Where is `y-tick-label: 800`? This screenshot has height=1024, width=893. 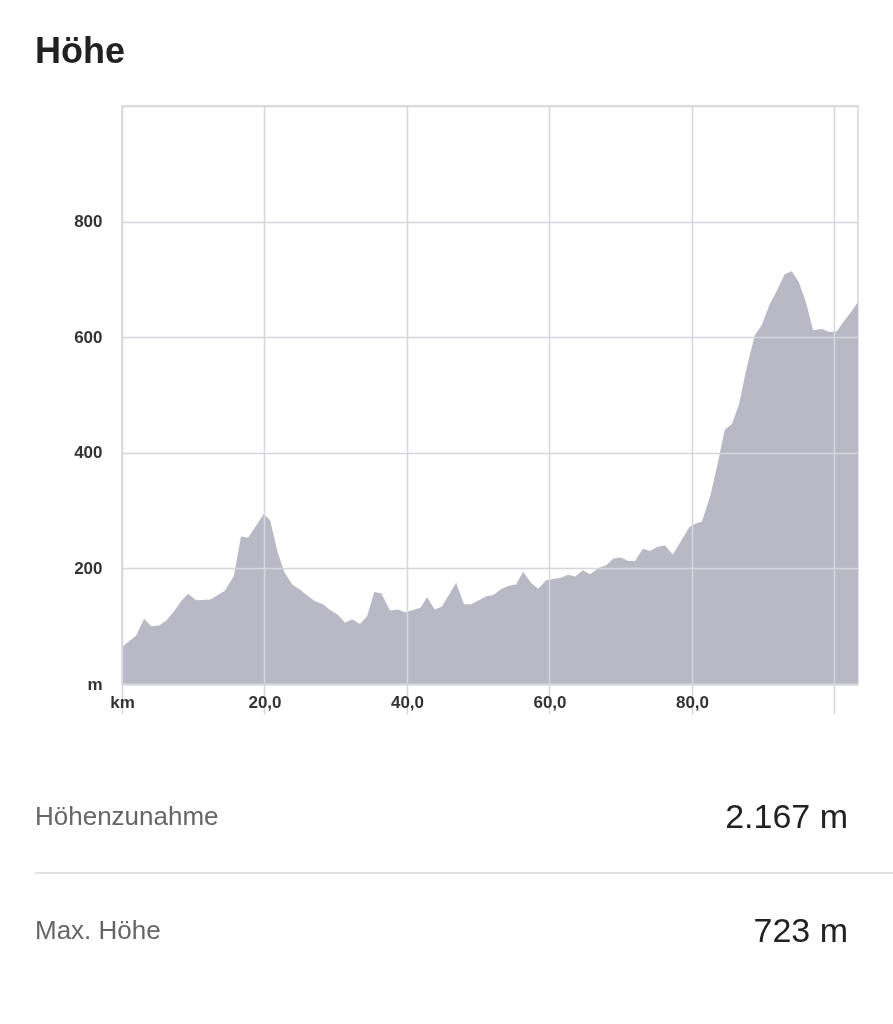 y-tick-label: 800 is located at coordinates (88, 222).